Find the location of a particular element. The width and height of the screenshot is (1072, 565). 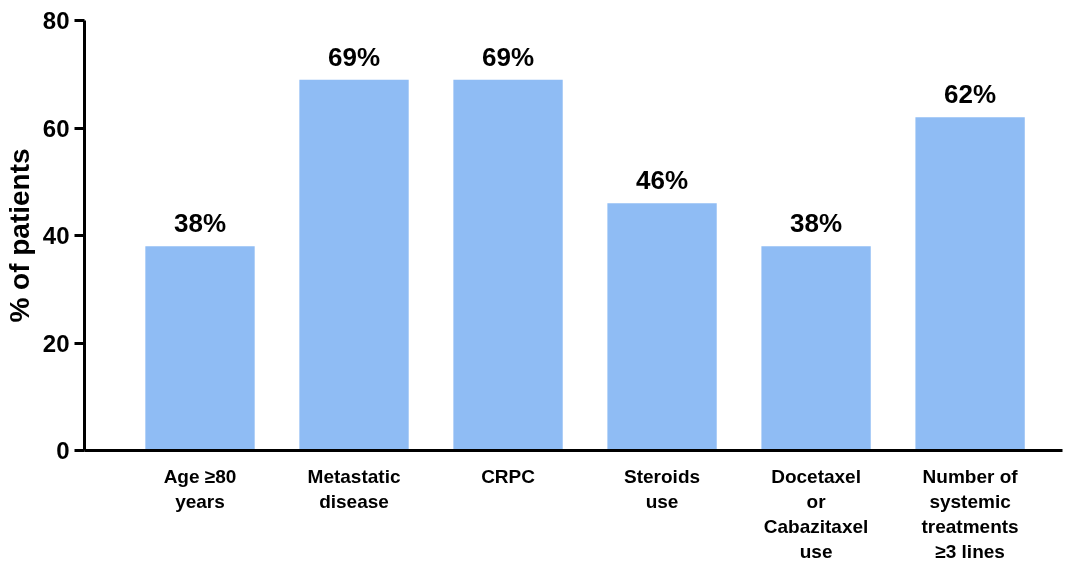

x-tick-label: Metastatic disease is located at coordinates (354, 488).